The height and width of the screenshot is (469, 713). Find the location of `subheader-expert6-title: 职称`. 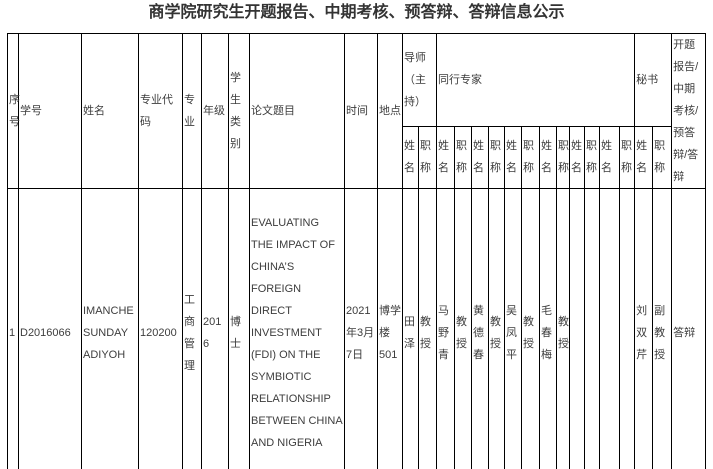

subheader-expert6-title: 职称 is located at coordinates (627, 157).